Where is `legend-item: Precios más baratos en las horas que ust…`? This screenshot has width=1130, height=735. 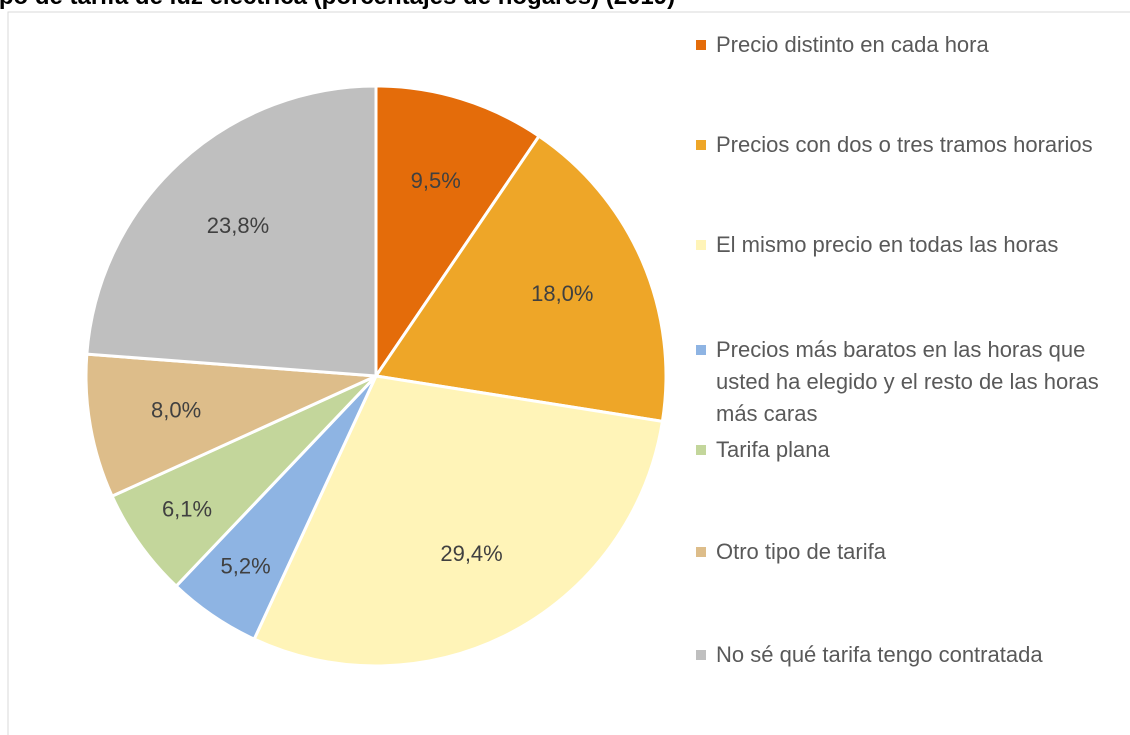
legend-item: Precios más baratos en las horas que ust… is located at coordinates (901, 382).